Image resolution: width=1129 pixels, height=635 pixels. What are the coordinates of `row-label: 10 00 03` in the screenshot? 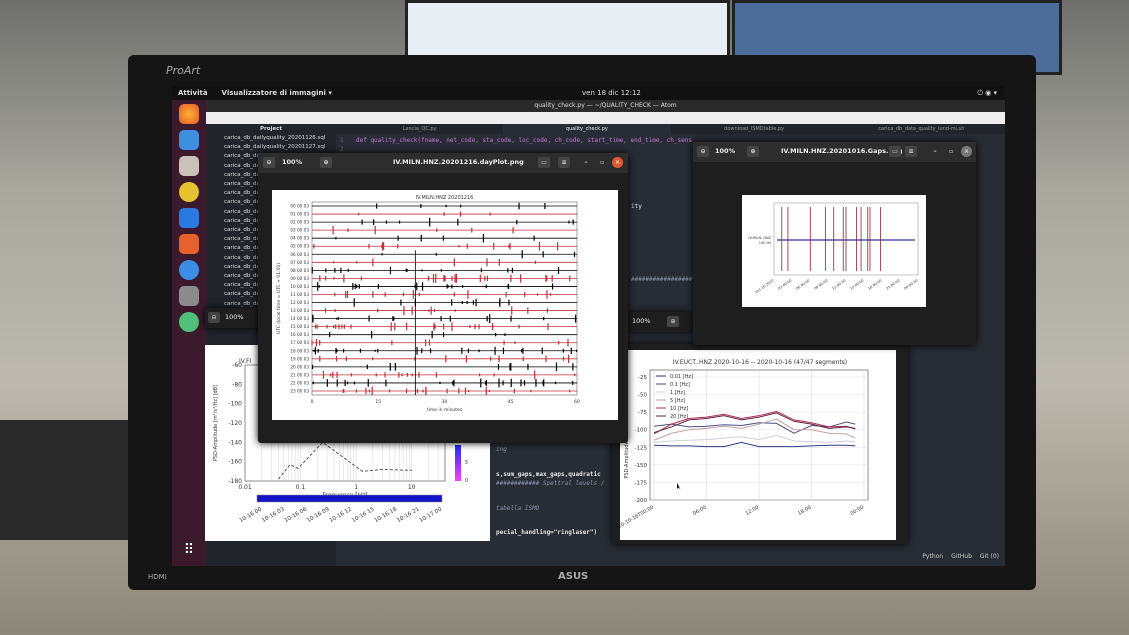 It's located at (299, 286).